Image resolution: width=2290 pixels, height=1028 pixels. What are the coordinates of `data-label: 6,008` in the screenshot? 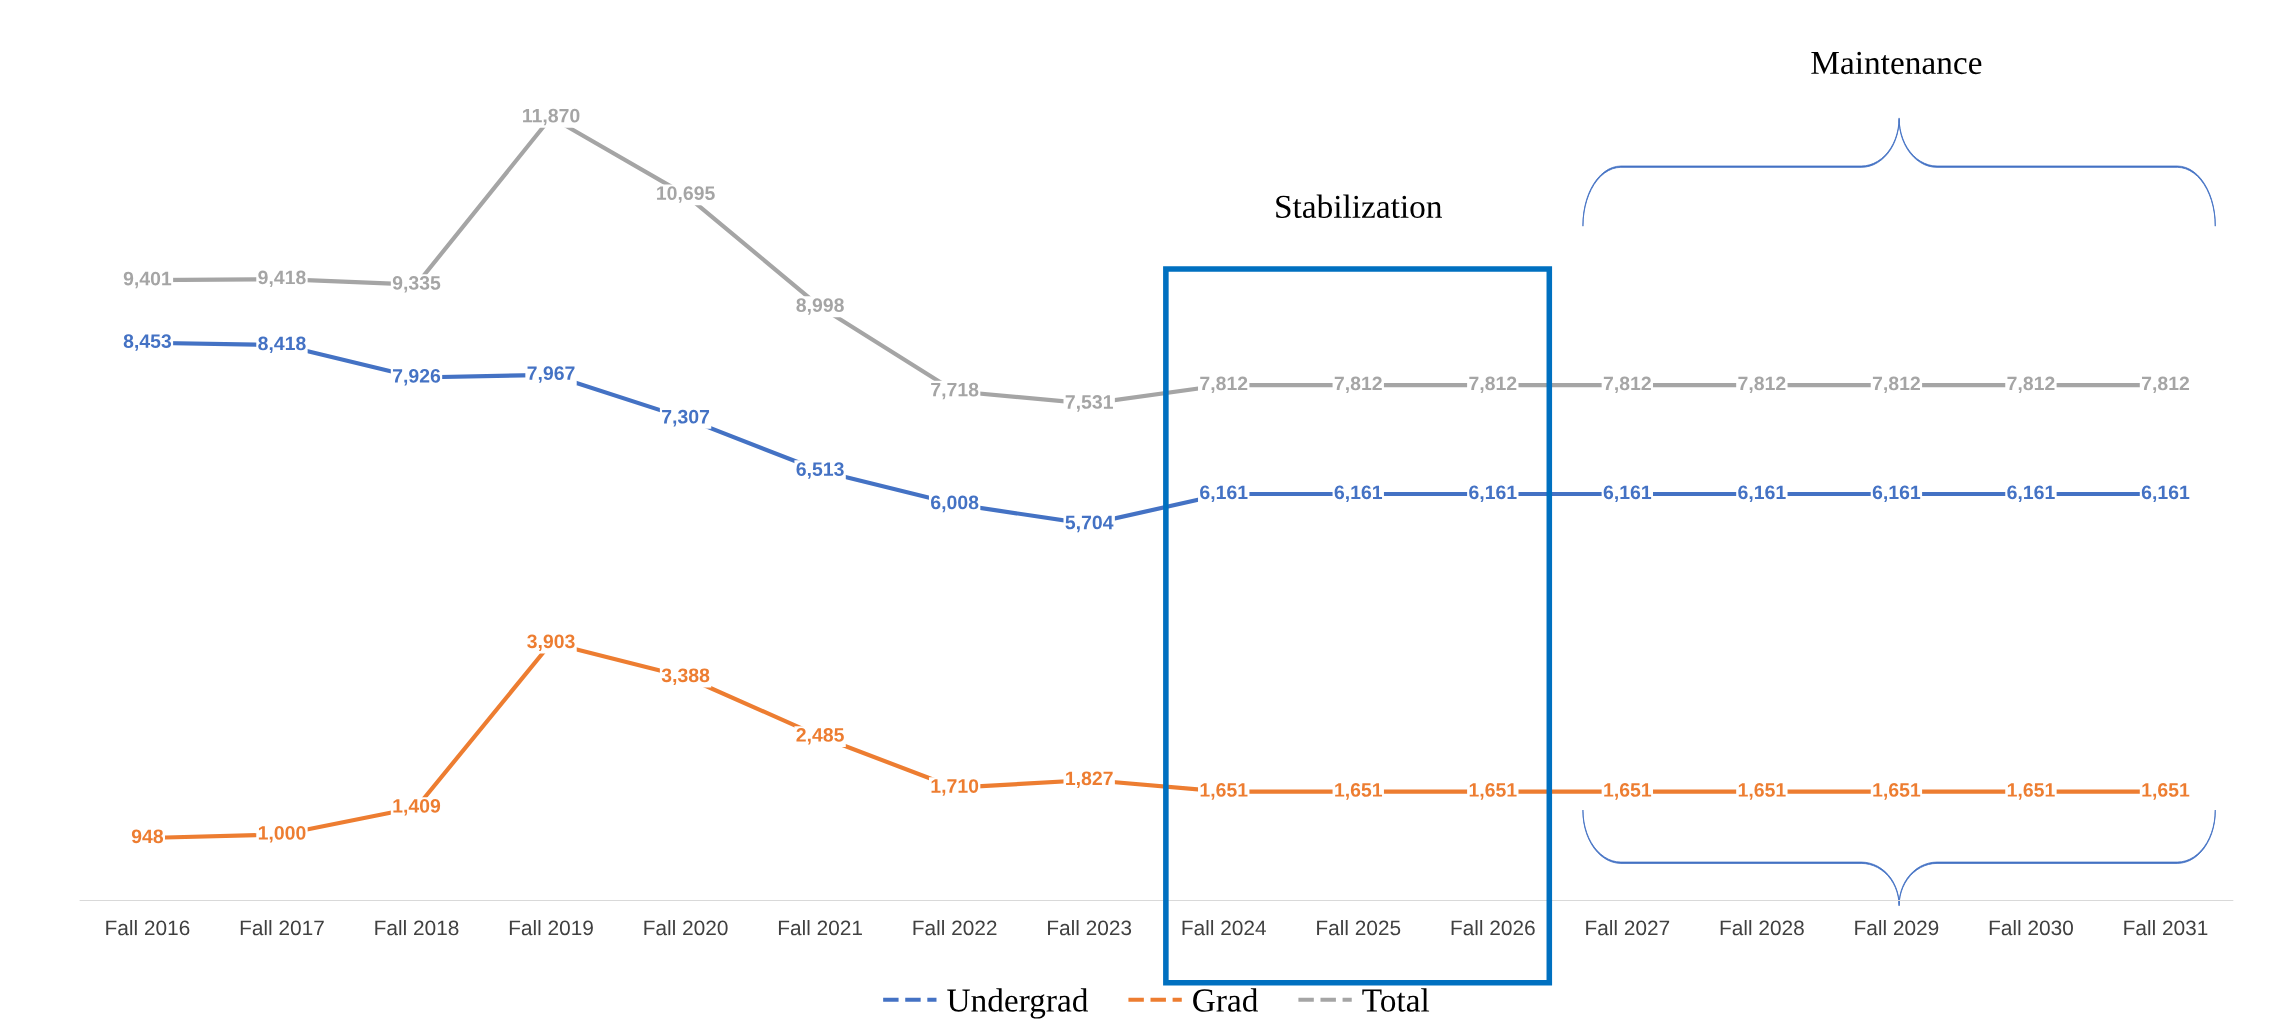 It's located at (955, 504).